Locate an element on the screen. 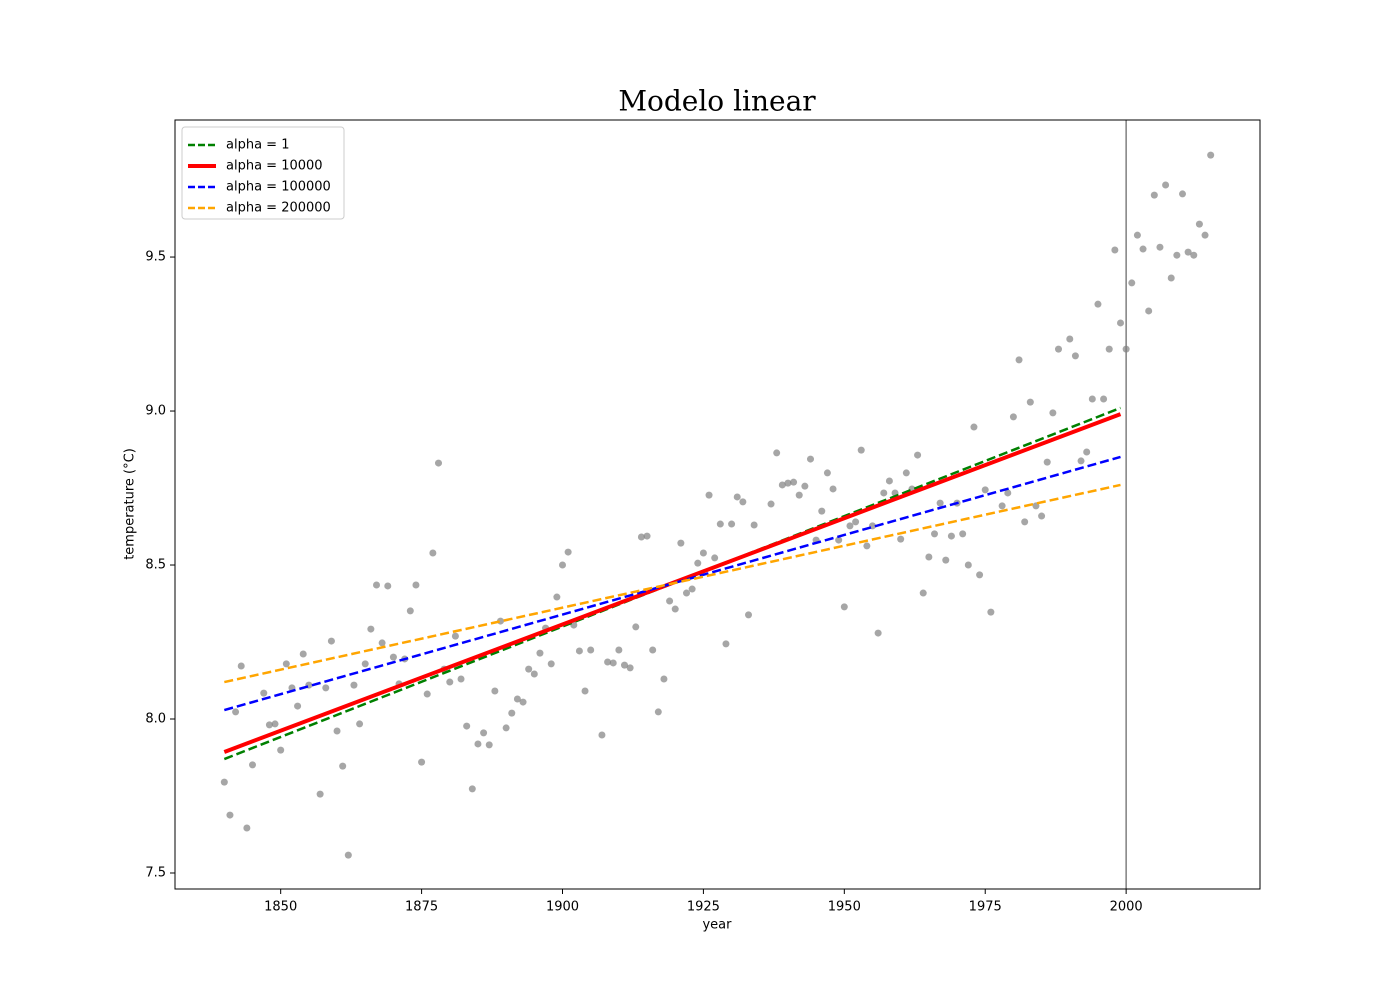 This screenshot has width=1400, height=1000. chart-title: Modelo linear is located at coordinates (717, 101).